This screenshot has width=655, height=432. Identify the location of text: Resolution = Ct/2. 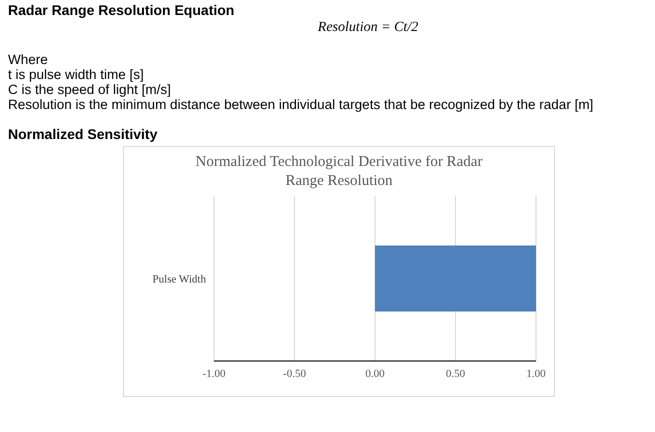
(368, 28).